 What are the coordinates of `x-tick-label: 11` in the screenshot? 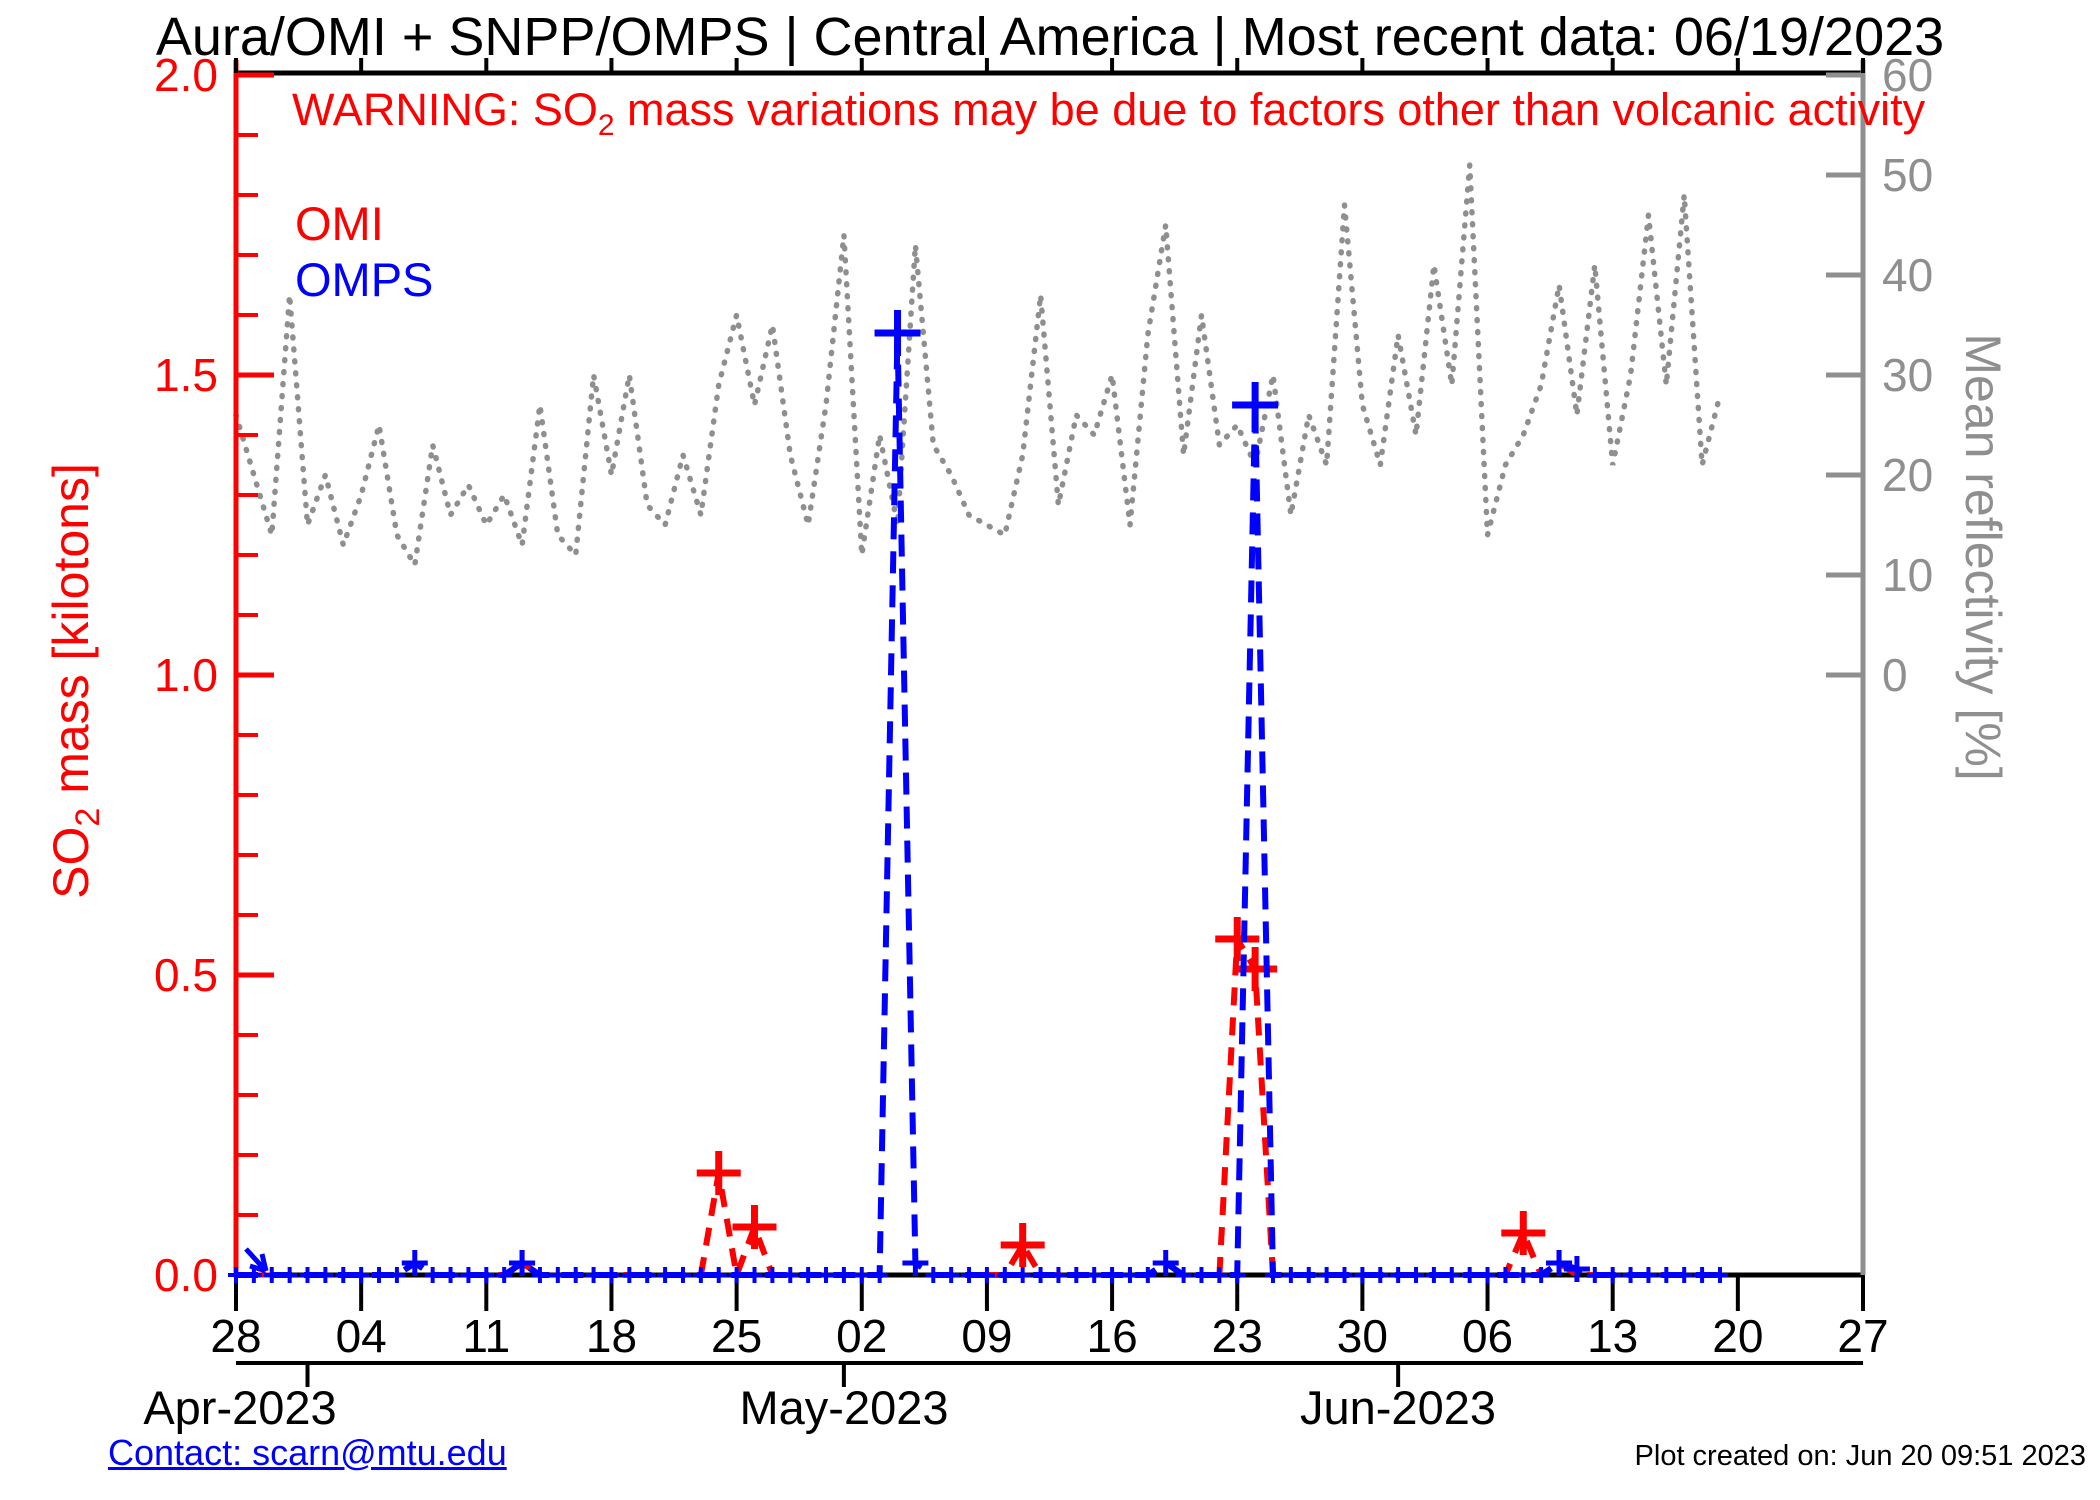 It's located at (486, 1336).